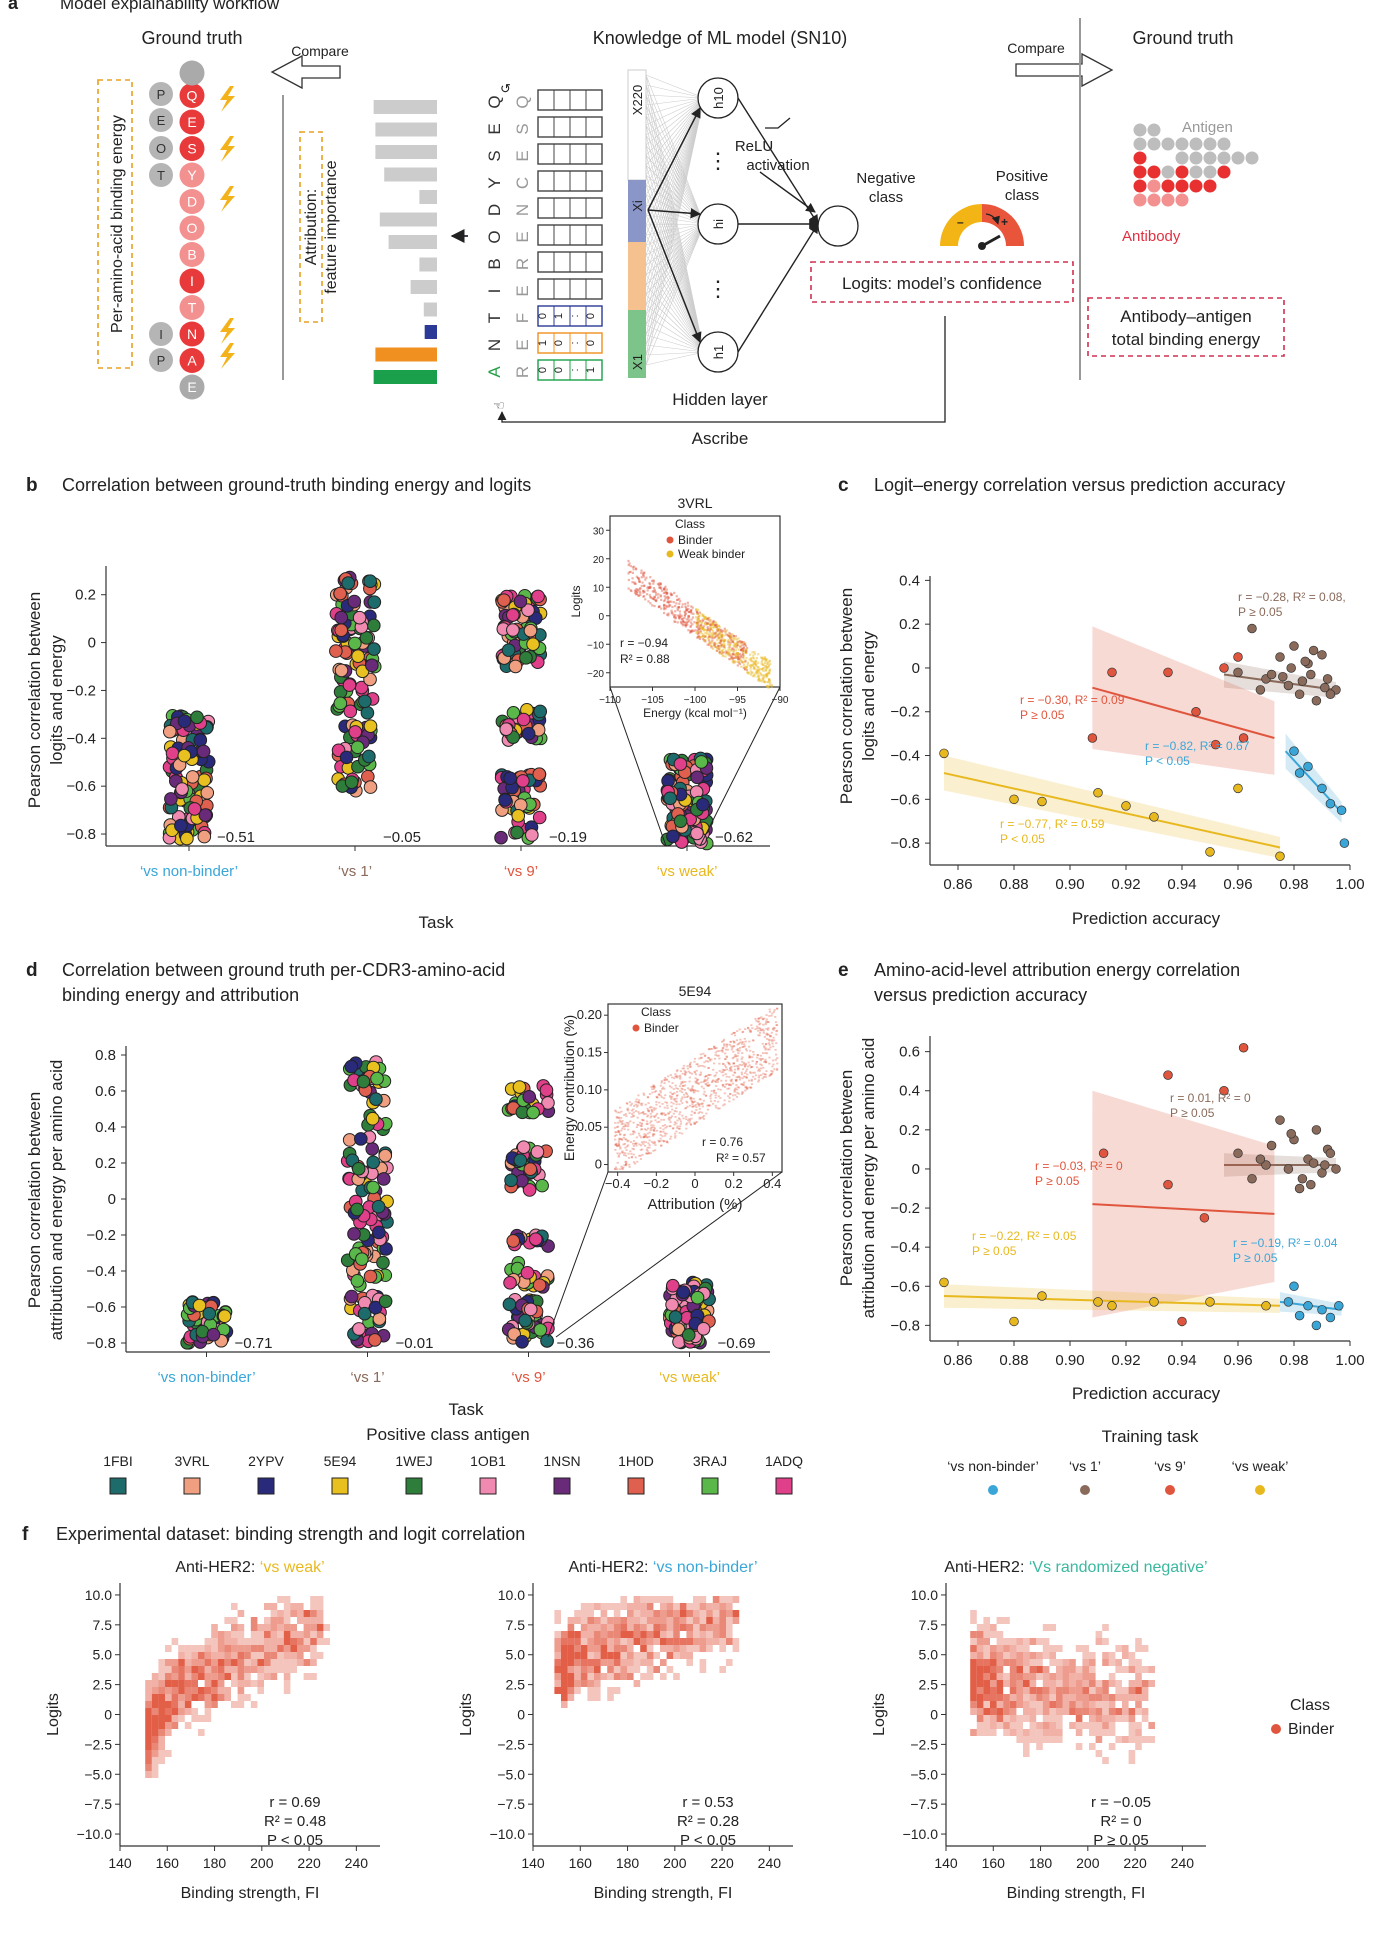 Image resolution: width=1389 pixels, height=1935 pixels. What do you see at coordinates (81, 738) in the screenshot?
I see `y-tick-label: −0.4` at bounding box center [81, 738].